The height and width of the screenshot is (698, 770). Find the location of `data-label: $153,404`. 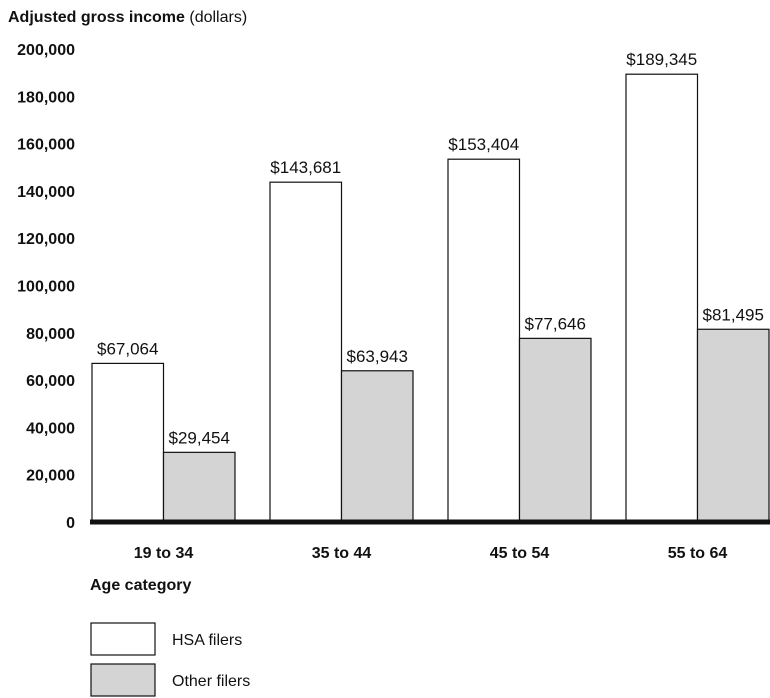

data-label: $153,404 is located at coordinates (483, 144).